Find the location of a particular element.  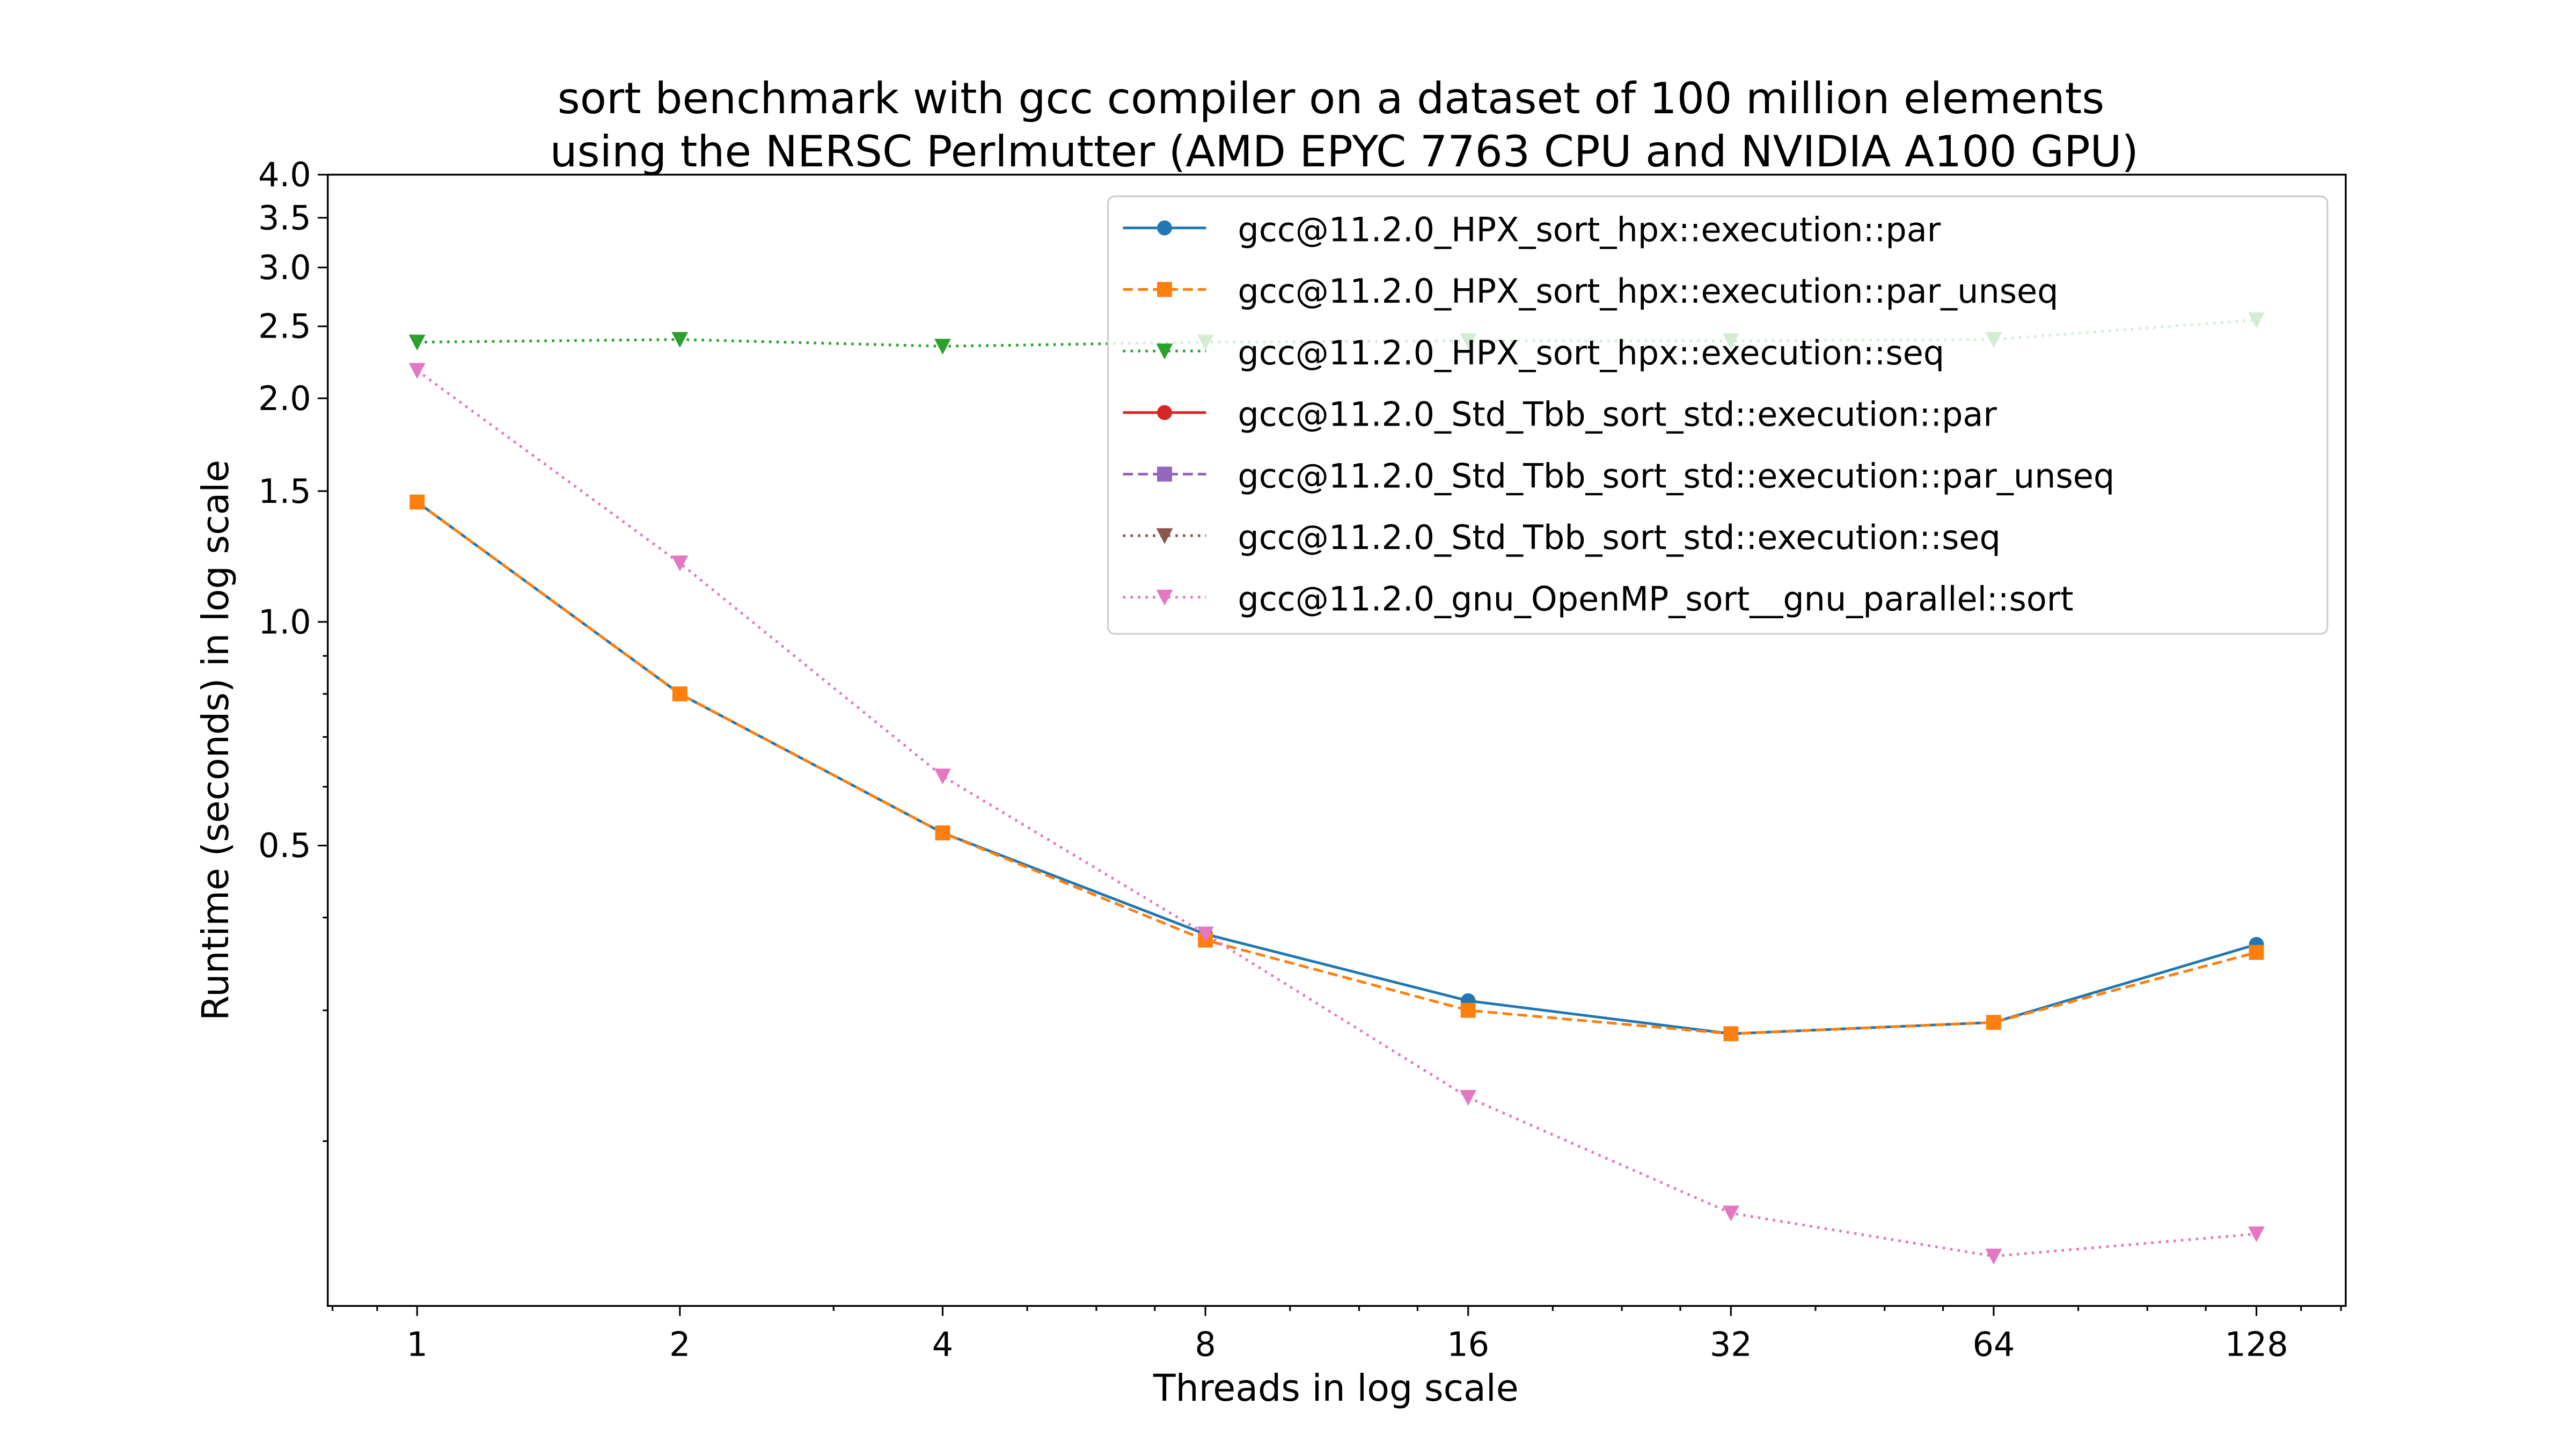

legend-box is located at coordinates (1718, 415).